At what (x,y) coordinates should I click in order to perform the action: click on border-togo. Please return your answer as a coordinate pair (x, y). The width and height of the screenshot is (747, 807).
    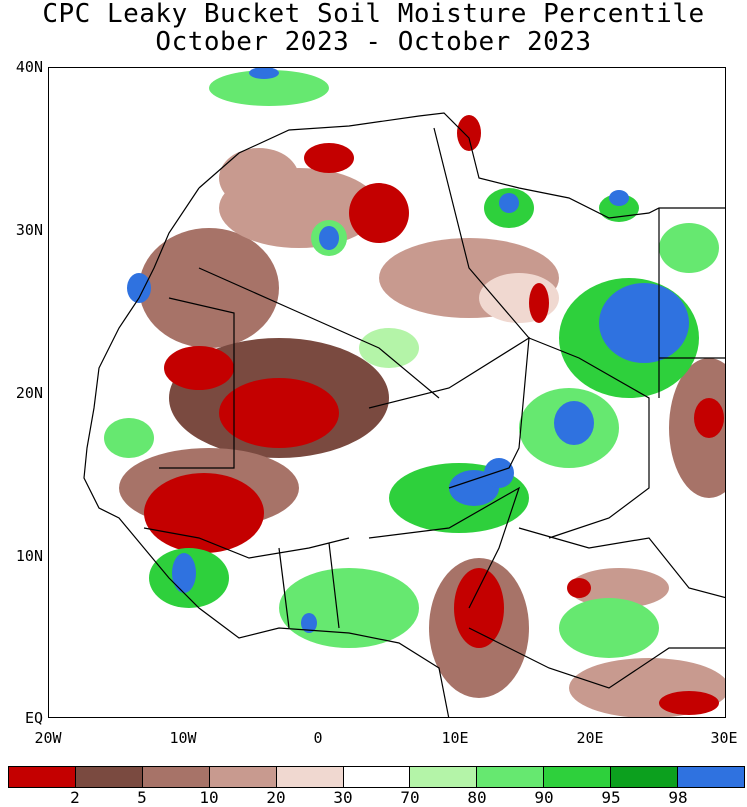
    Looking at the image, I should click on (334, 585).